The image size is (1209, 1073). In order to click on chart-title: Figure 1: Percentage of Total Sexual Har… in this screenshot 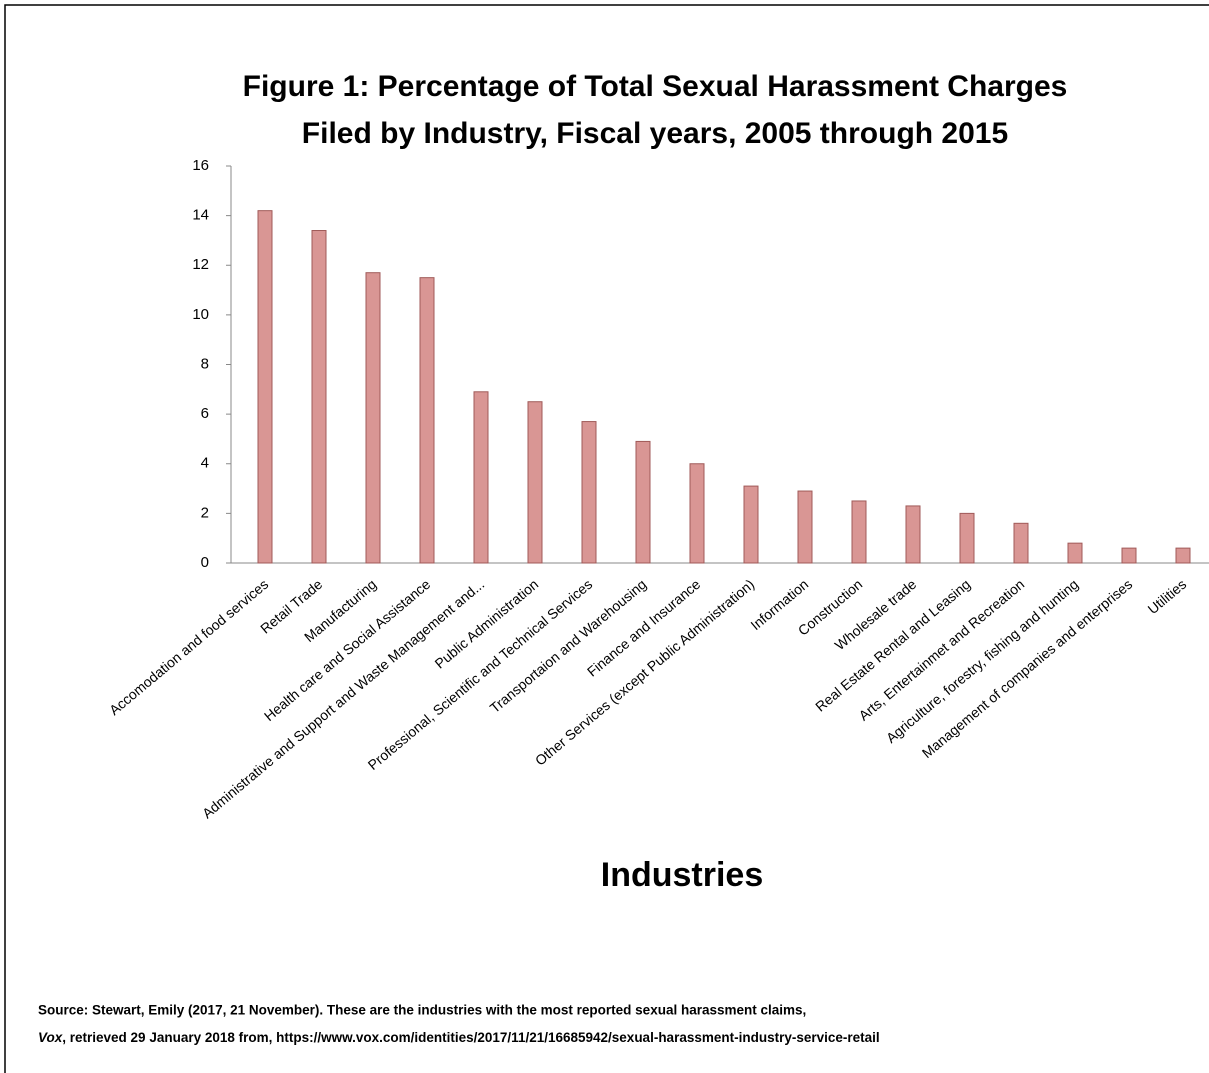, I will do `click(655, 86)`.